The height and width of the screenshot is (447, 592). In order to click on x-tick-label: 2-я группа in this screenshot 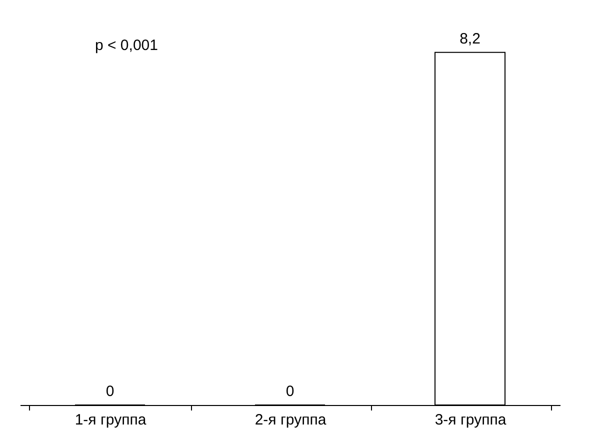, I will do `click(290, 420)`.